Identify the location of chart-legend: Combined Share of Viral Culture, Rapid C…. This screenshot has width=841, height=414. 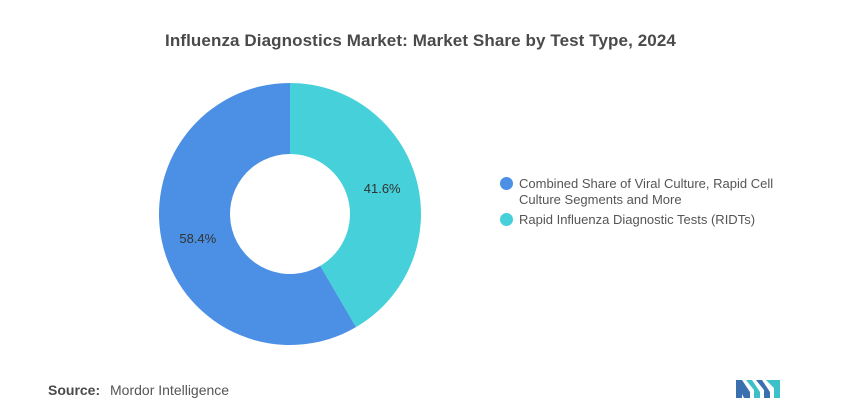
(645, 204).